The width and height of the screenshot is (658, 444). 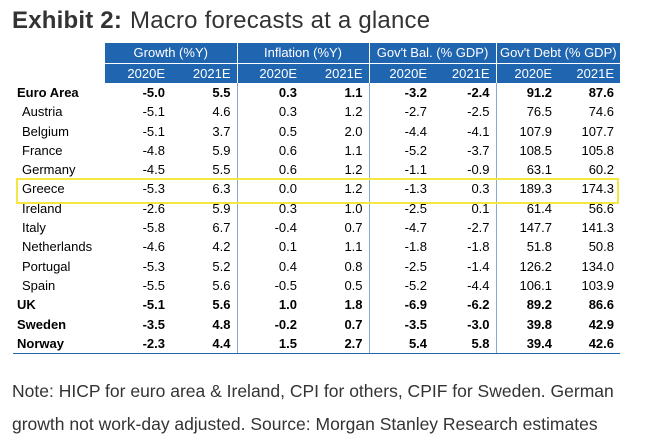 I want to click on table-cell: -2.4, so click(x=478, y=92).